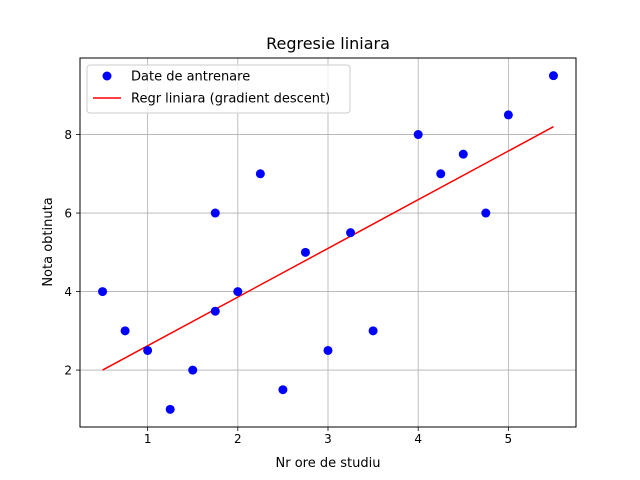 This screenshot has width=640, height=480. I want to click on x-tick-label: 5, so click(509, 439).